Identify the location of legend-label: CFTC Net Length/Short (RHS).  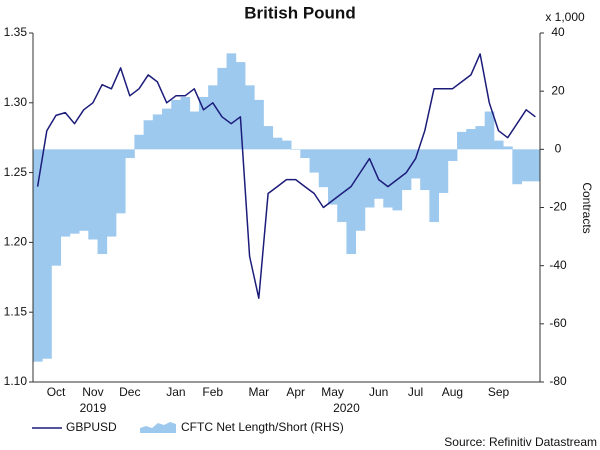
(262, 427).